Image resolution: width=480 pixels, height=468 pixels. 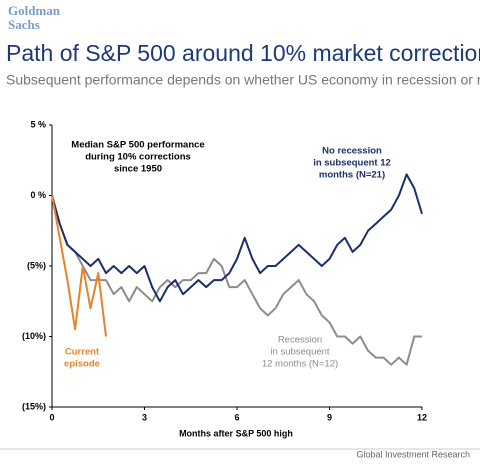 What do you see at coordinates (352, 151) in the screenshot?
I see `annotation: No recession` at bounding box center [352, 151].